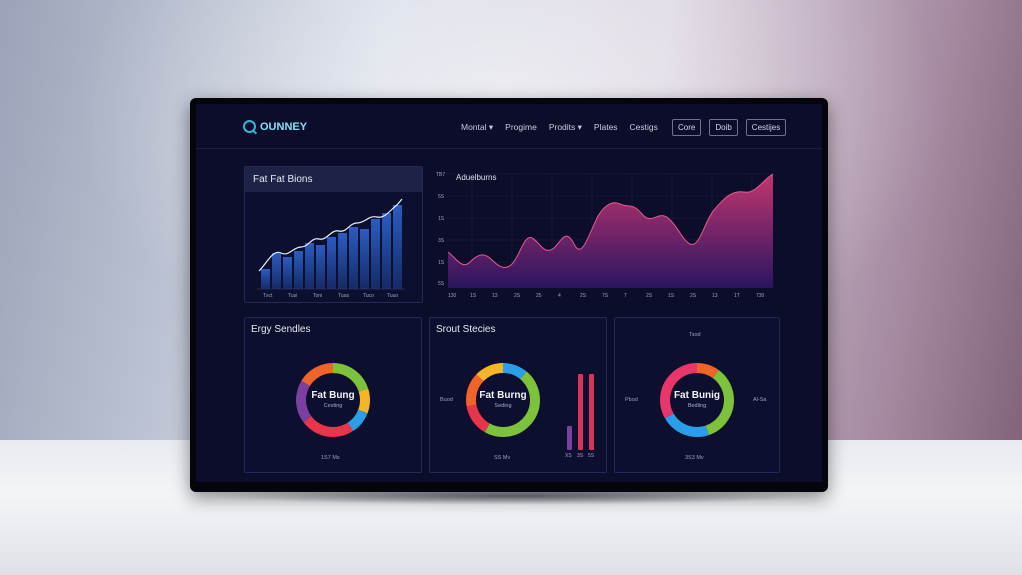  I want to click on area-fill, so click(610, 231).